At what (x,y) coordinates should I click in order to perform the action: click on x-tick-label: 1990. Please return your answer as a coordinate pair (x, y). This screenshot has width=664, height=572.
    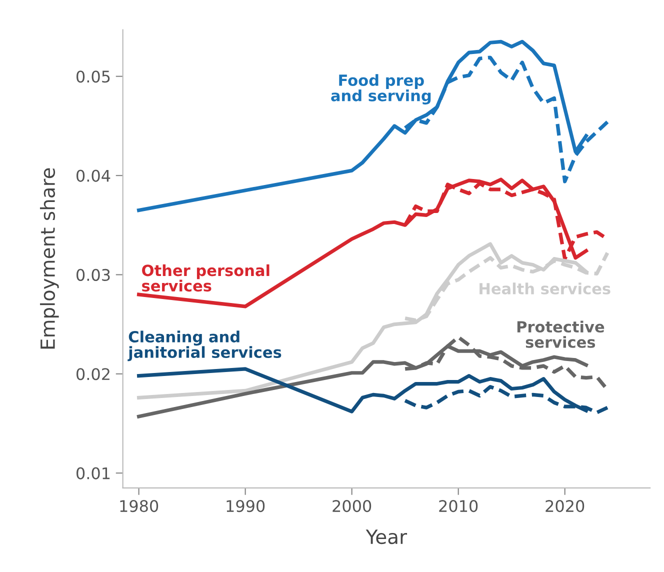
    Looking at the image, I should click on (245, 506).